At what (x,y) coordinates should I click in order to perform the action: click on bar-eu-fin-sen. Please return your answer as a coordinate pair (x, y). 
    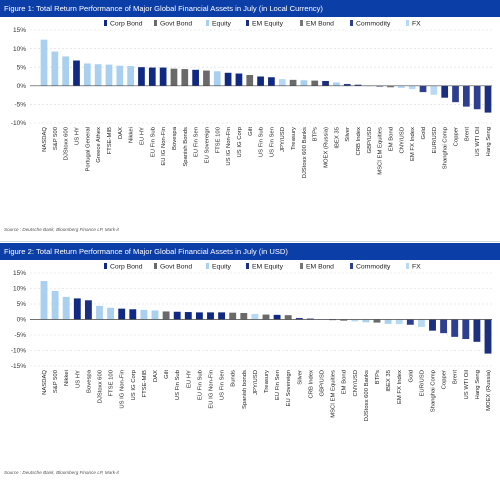
    Looking at the image, I should click on (277, 317).